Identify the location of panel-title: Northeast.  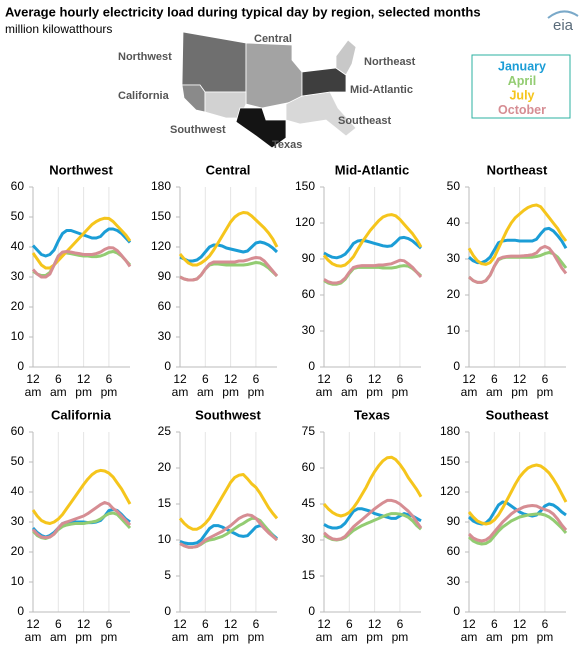
(517, 169).